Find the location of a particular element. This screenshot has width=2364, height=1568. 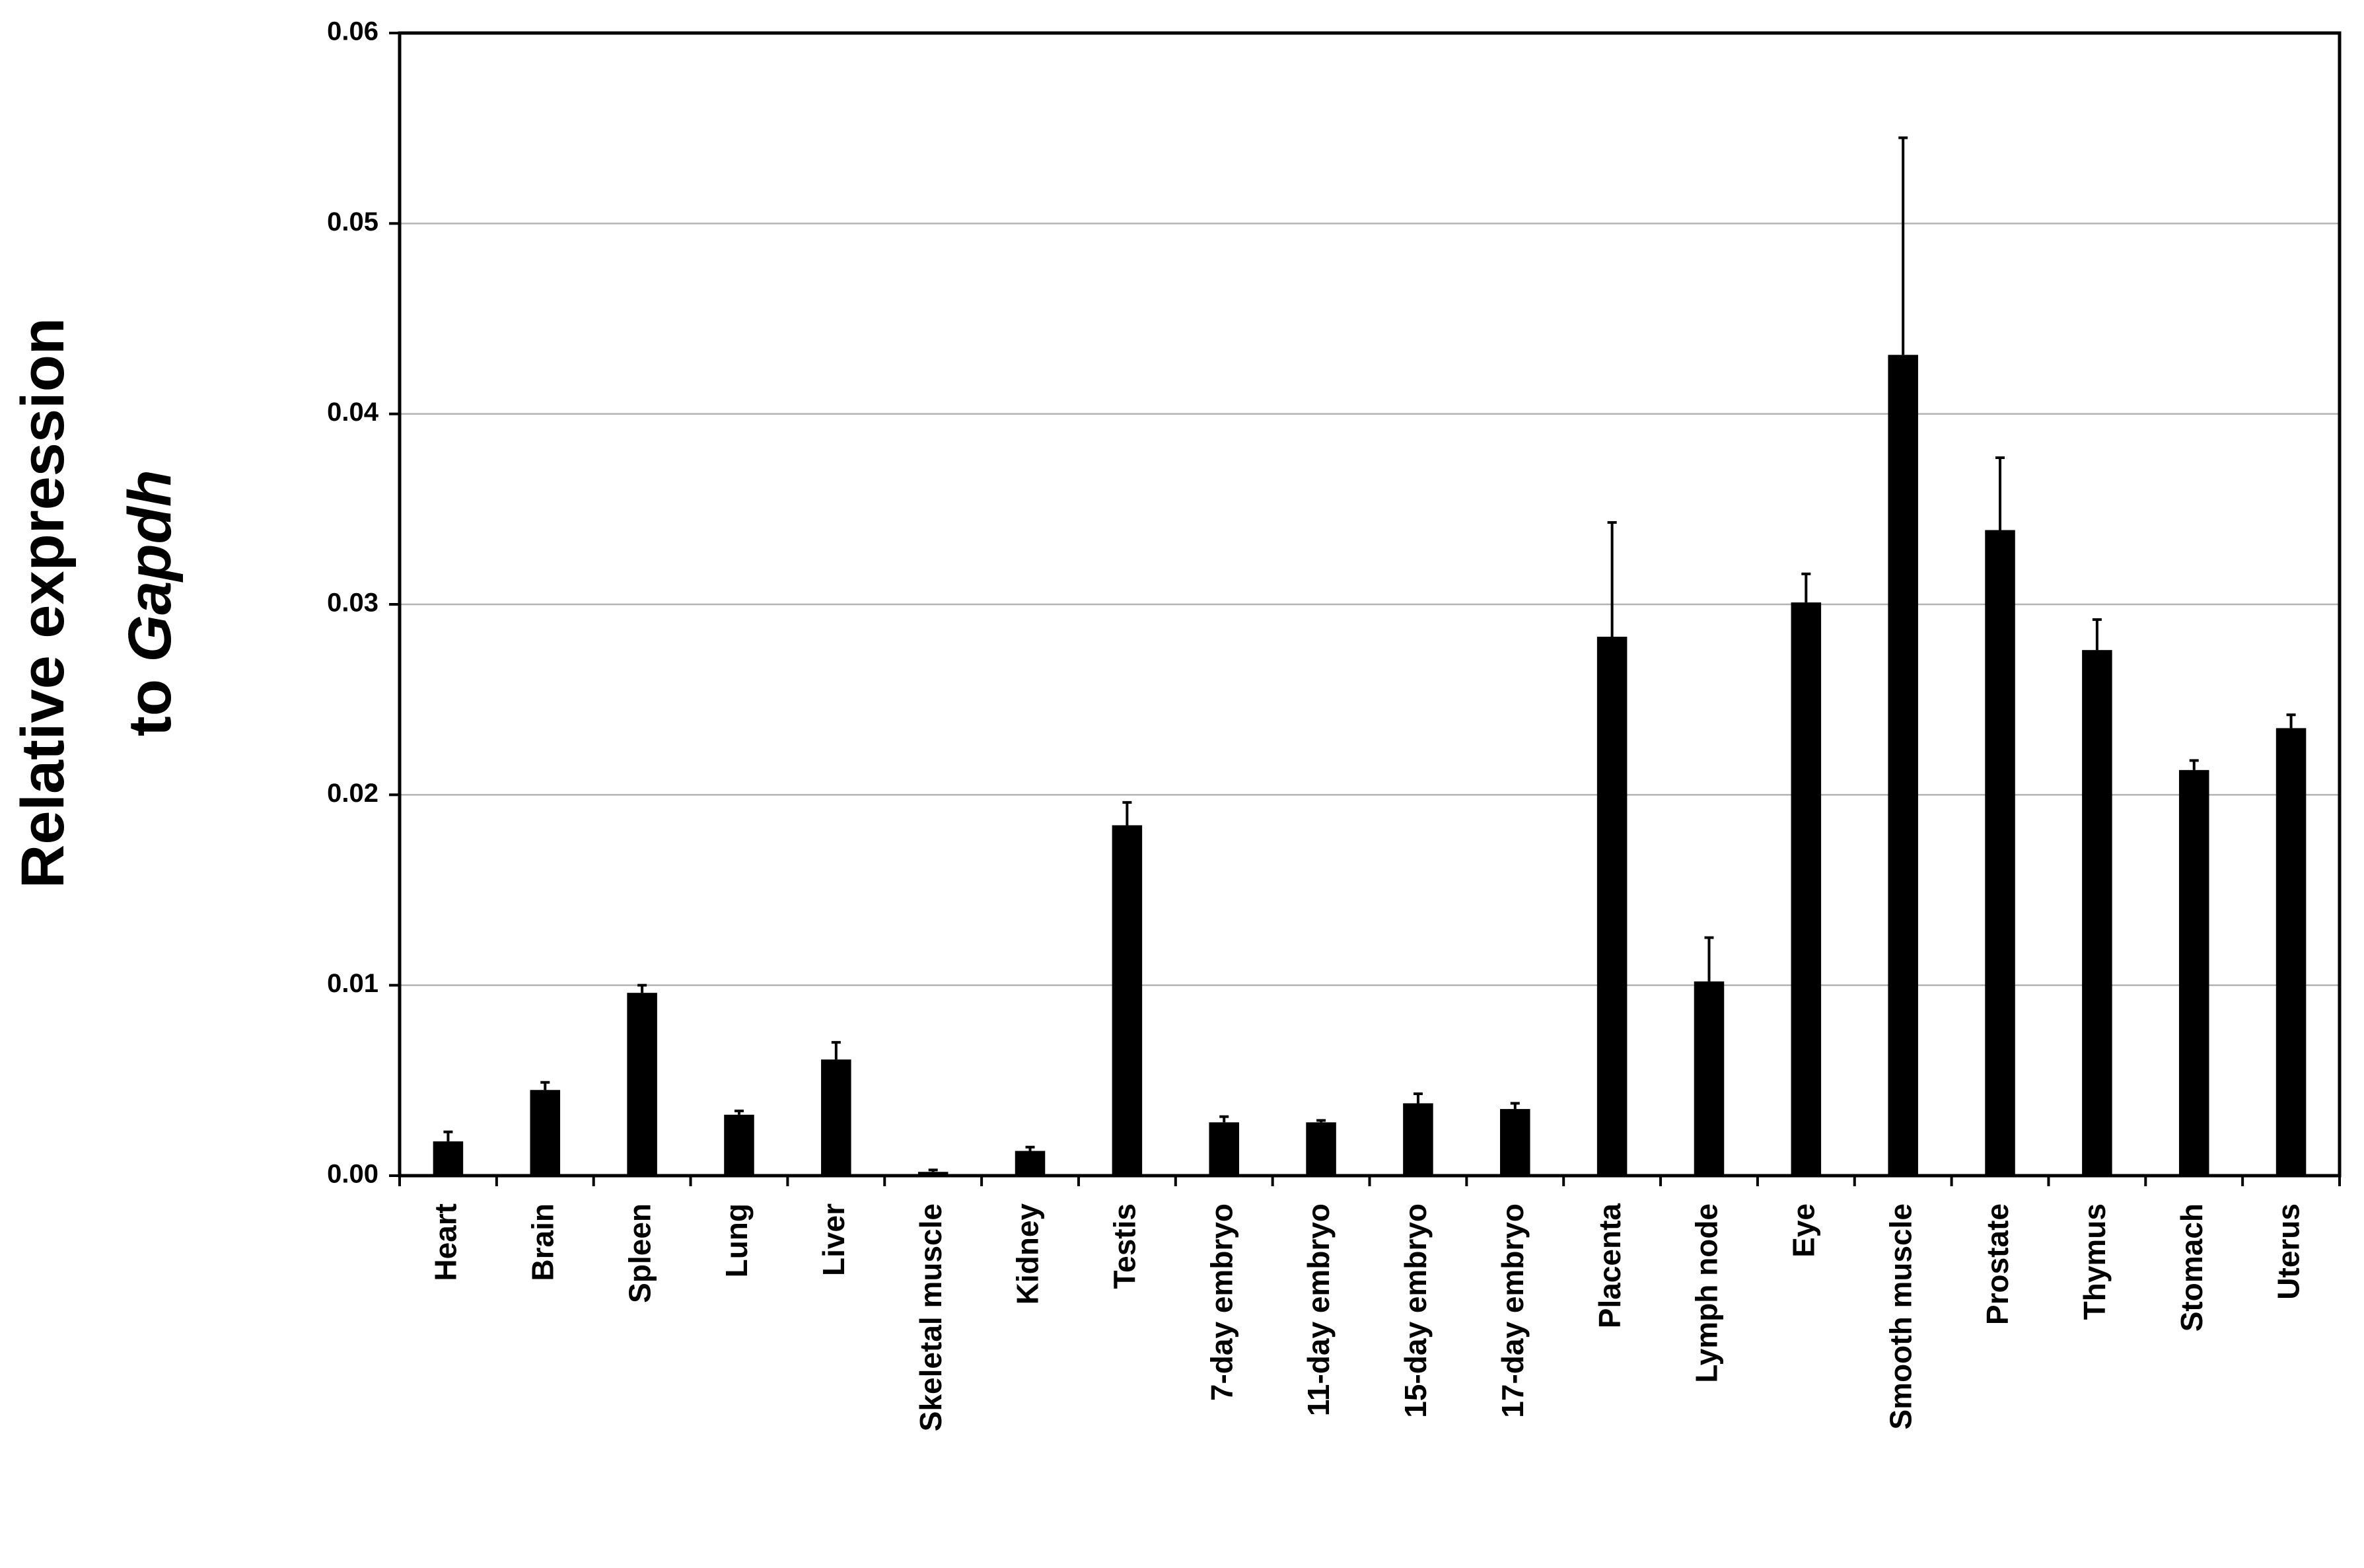

x-tick-label: Thymus is located at coordinates (2094, 1261).